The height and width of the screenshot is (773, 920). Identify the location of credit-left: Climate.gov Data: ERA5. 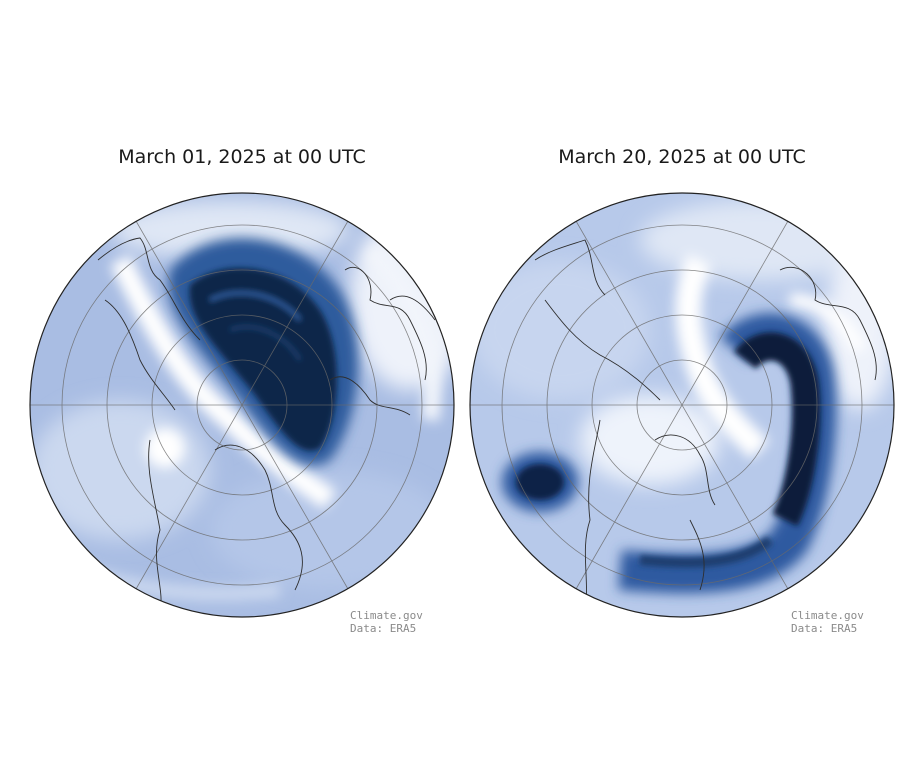
(386, 622).